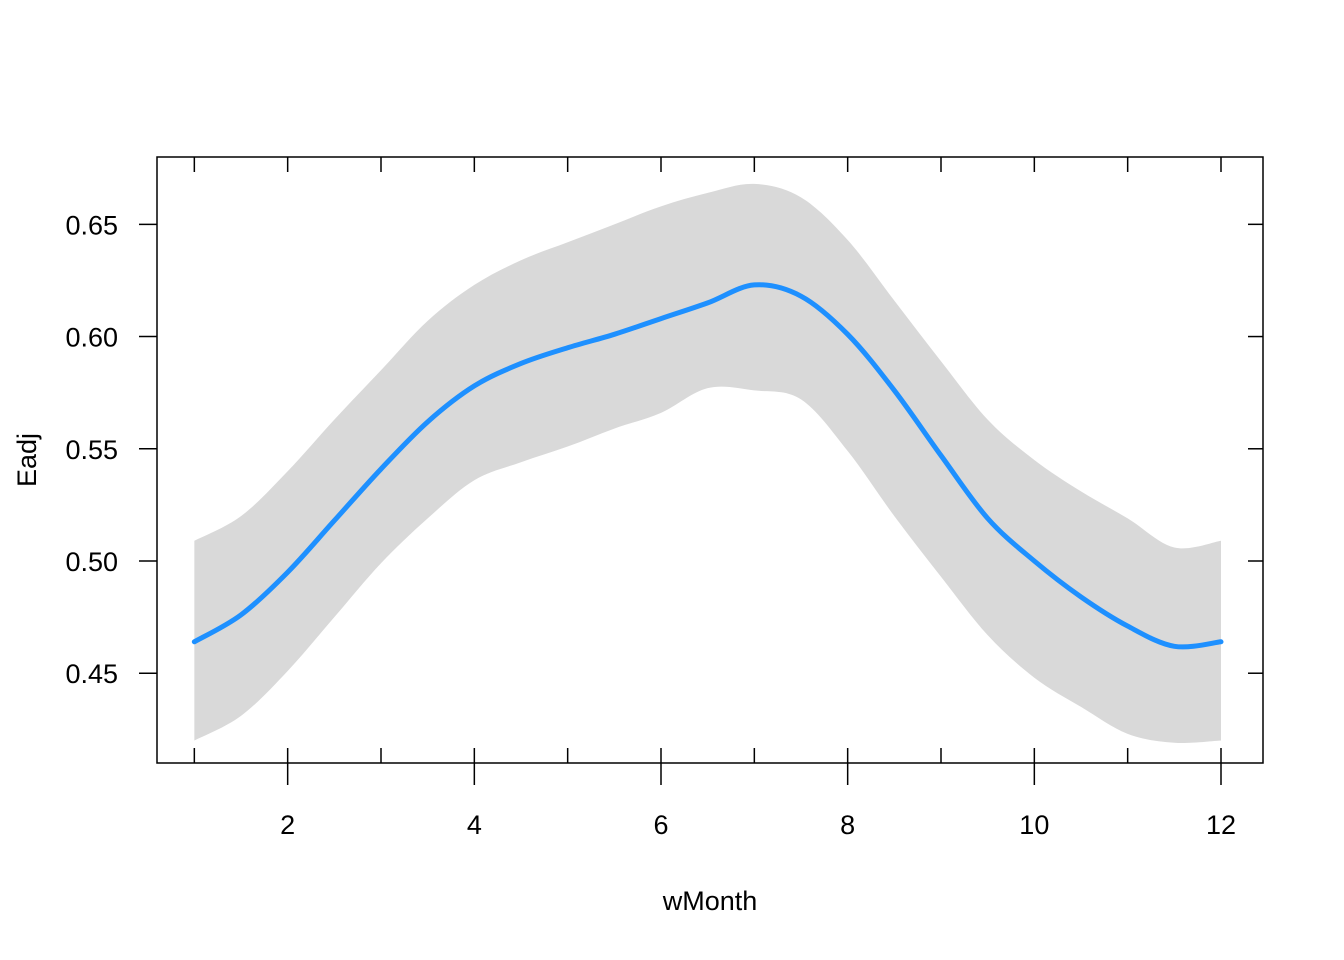  What do you see at coordinates (1034, 825) in the screenshot?
I see `x-tick-label: 10` at bounding box center [1034, 825].